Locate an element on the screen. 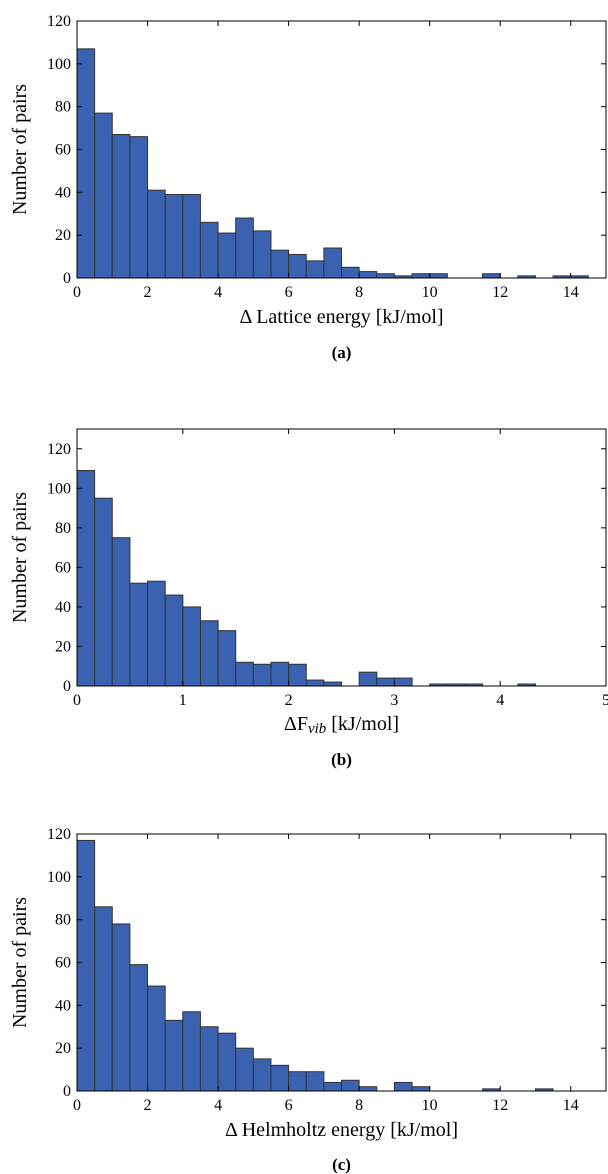 This screenshot has height=1174, width=608. x-tick-label: 1 is located at coordinates (183, 700).